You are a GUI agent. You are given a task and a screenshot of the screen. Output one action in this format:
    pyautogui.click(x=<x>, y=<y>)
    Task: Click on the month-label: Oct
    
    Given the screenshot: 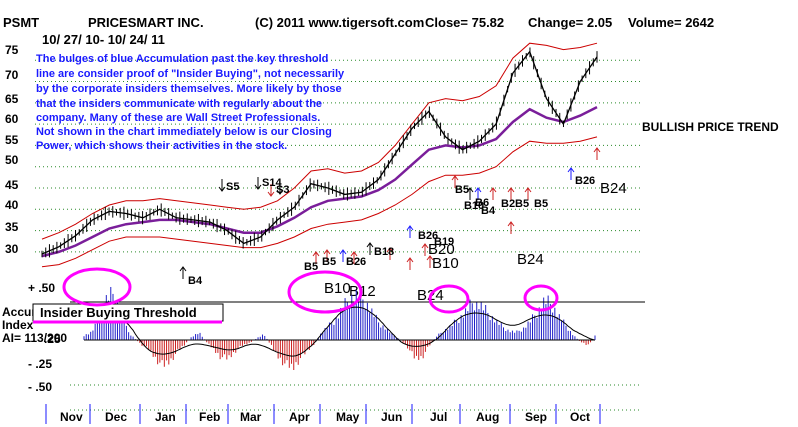 What is the action you would take?
    pyautogui.click(x=580, y=417)
    